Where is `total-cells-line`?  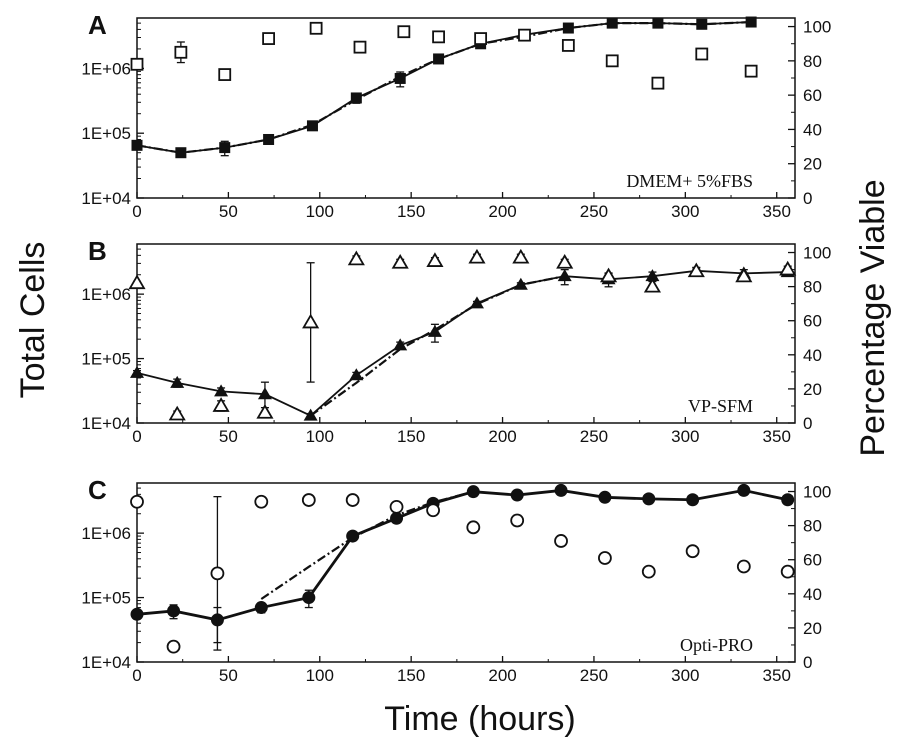
total-cells-line is located at coordinates (462, 343).